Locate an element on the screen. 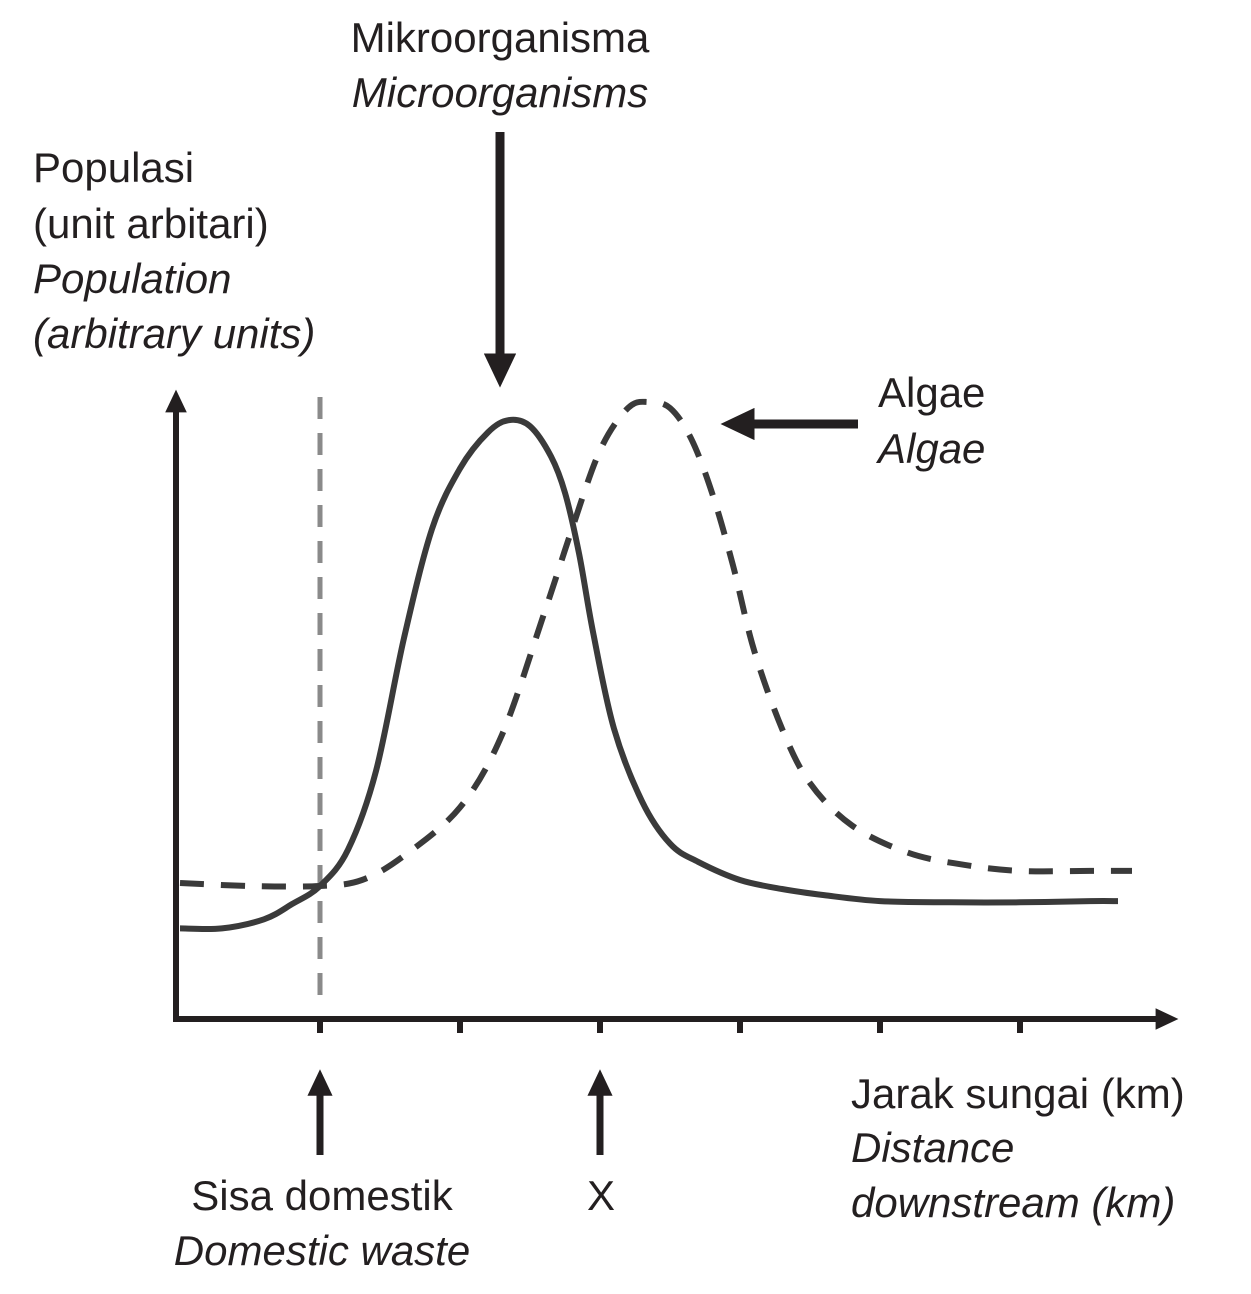  microorganism-label-english: Microorganisms is located at coordinates (500, 92).